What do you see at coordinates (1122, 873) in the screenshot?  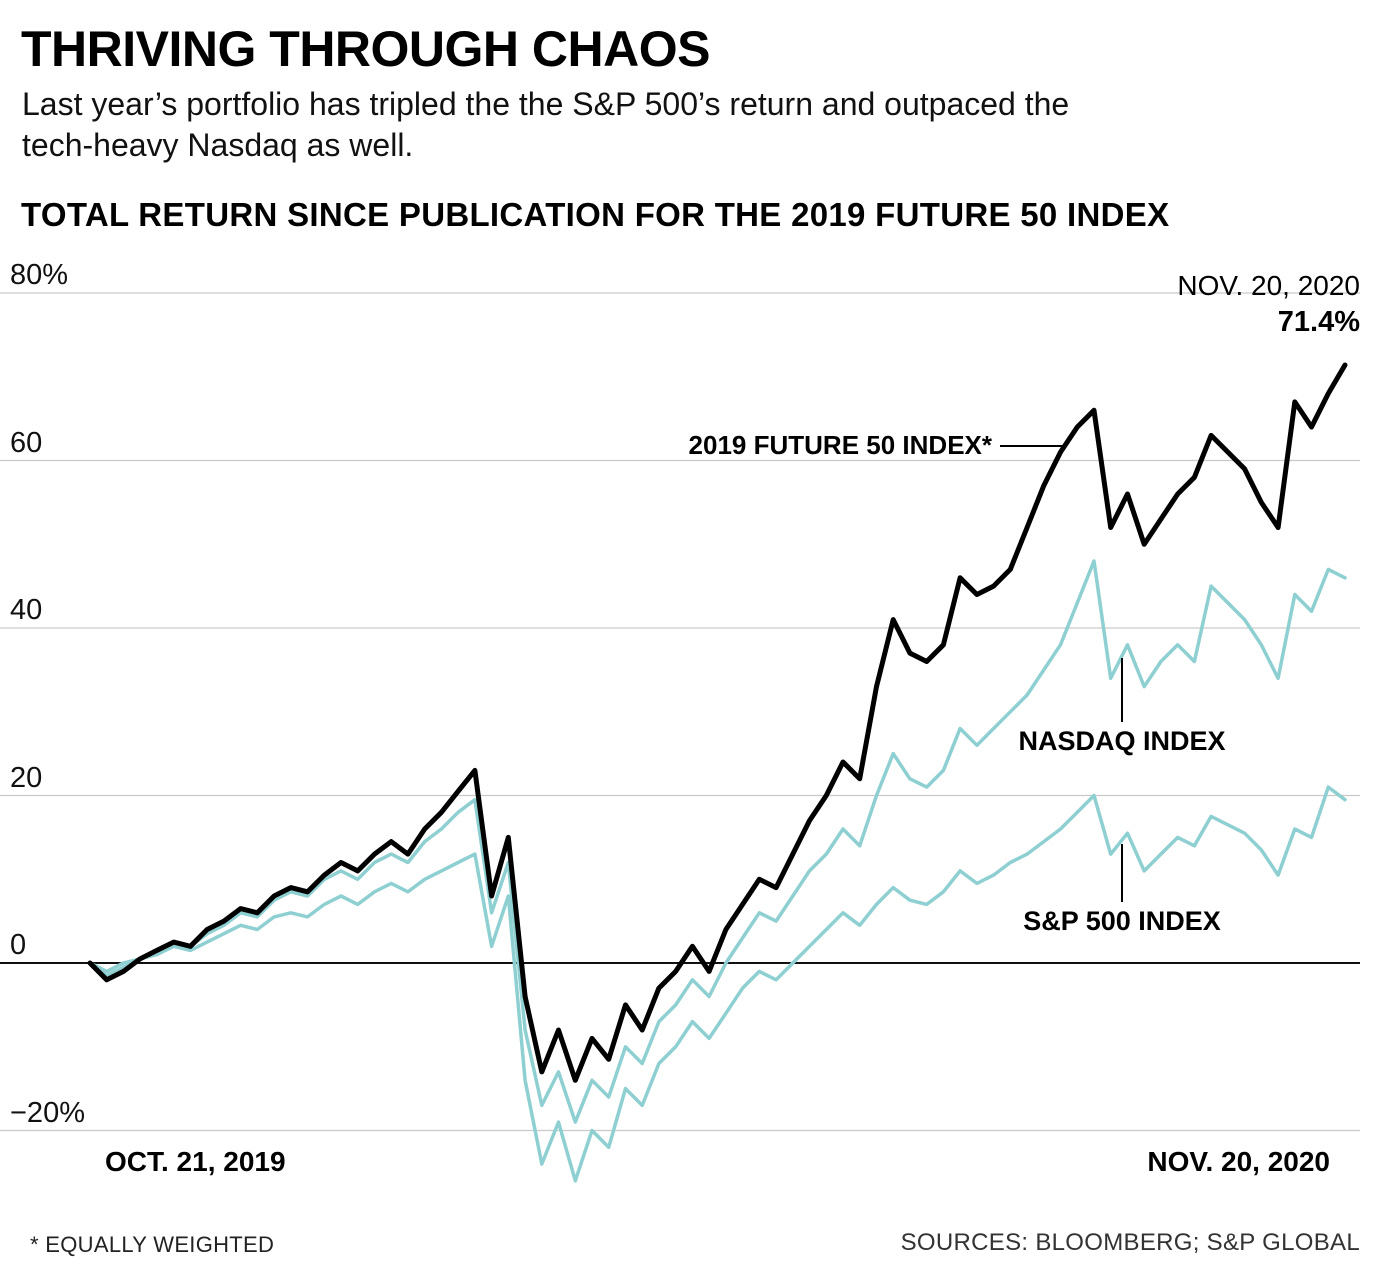 I see `sp500-leader-line` at bounding box center [1122, 873].